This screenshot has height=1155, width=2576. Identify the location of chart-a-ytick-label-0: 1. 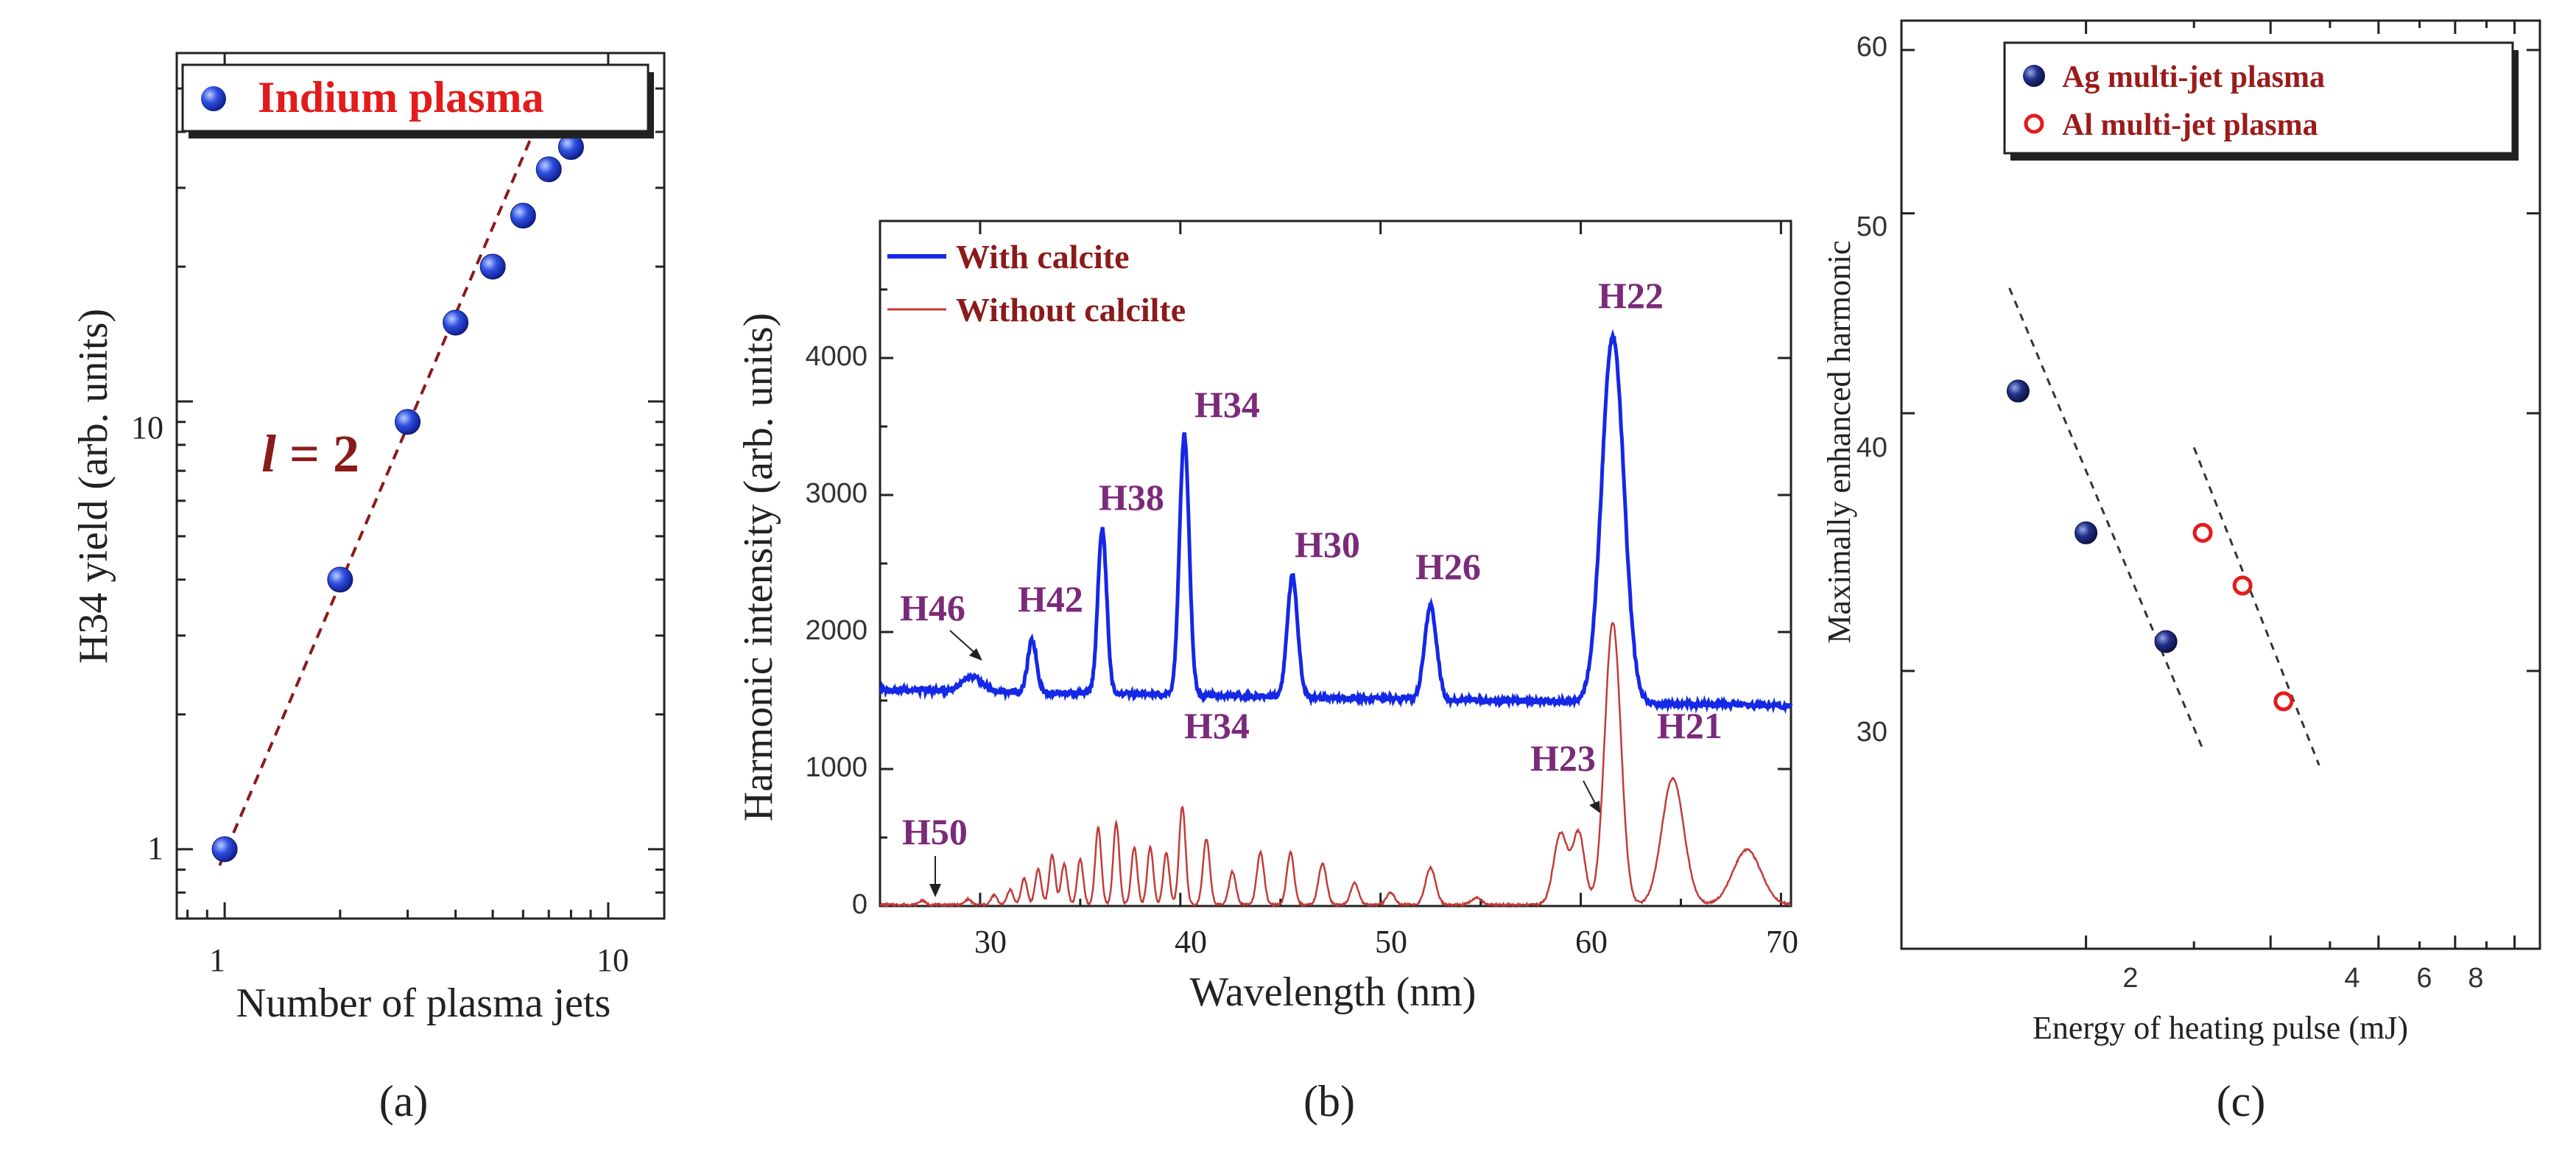
(155, 848).